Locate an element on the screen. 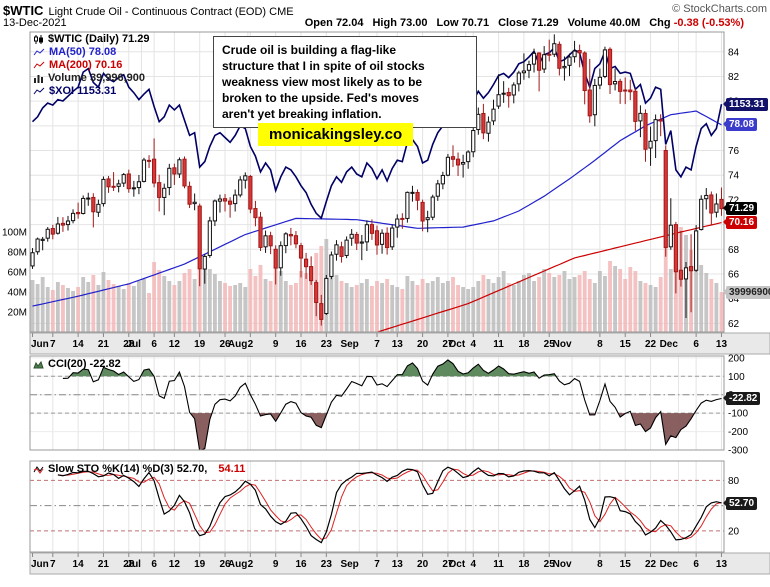 The image size is (770, 587). annotation-line: weakness view most likely as to be is located at coordinates (322, 82).